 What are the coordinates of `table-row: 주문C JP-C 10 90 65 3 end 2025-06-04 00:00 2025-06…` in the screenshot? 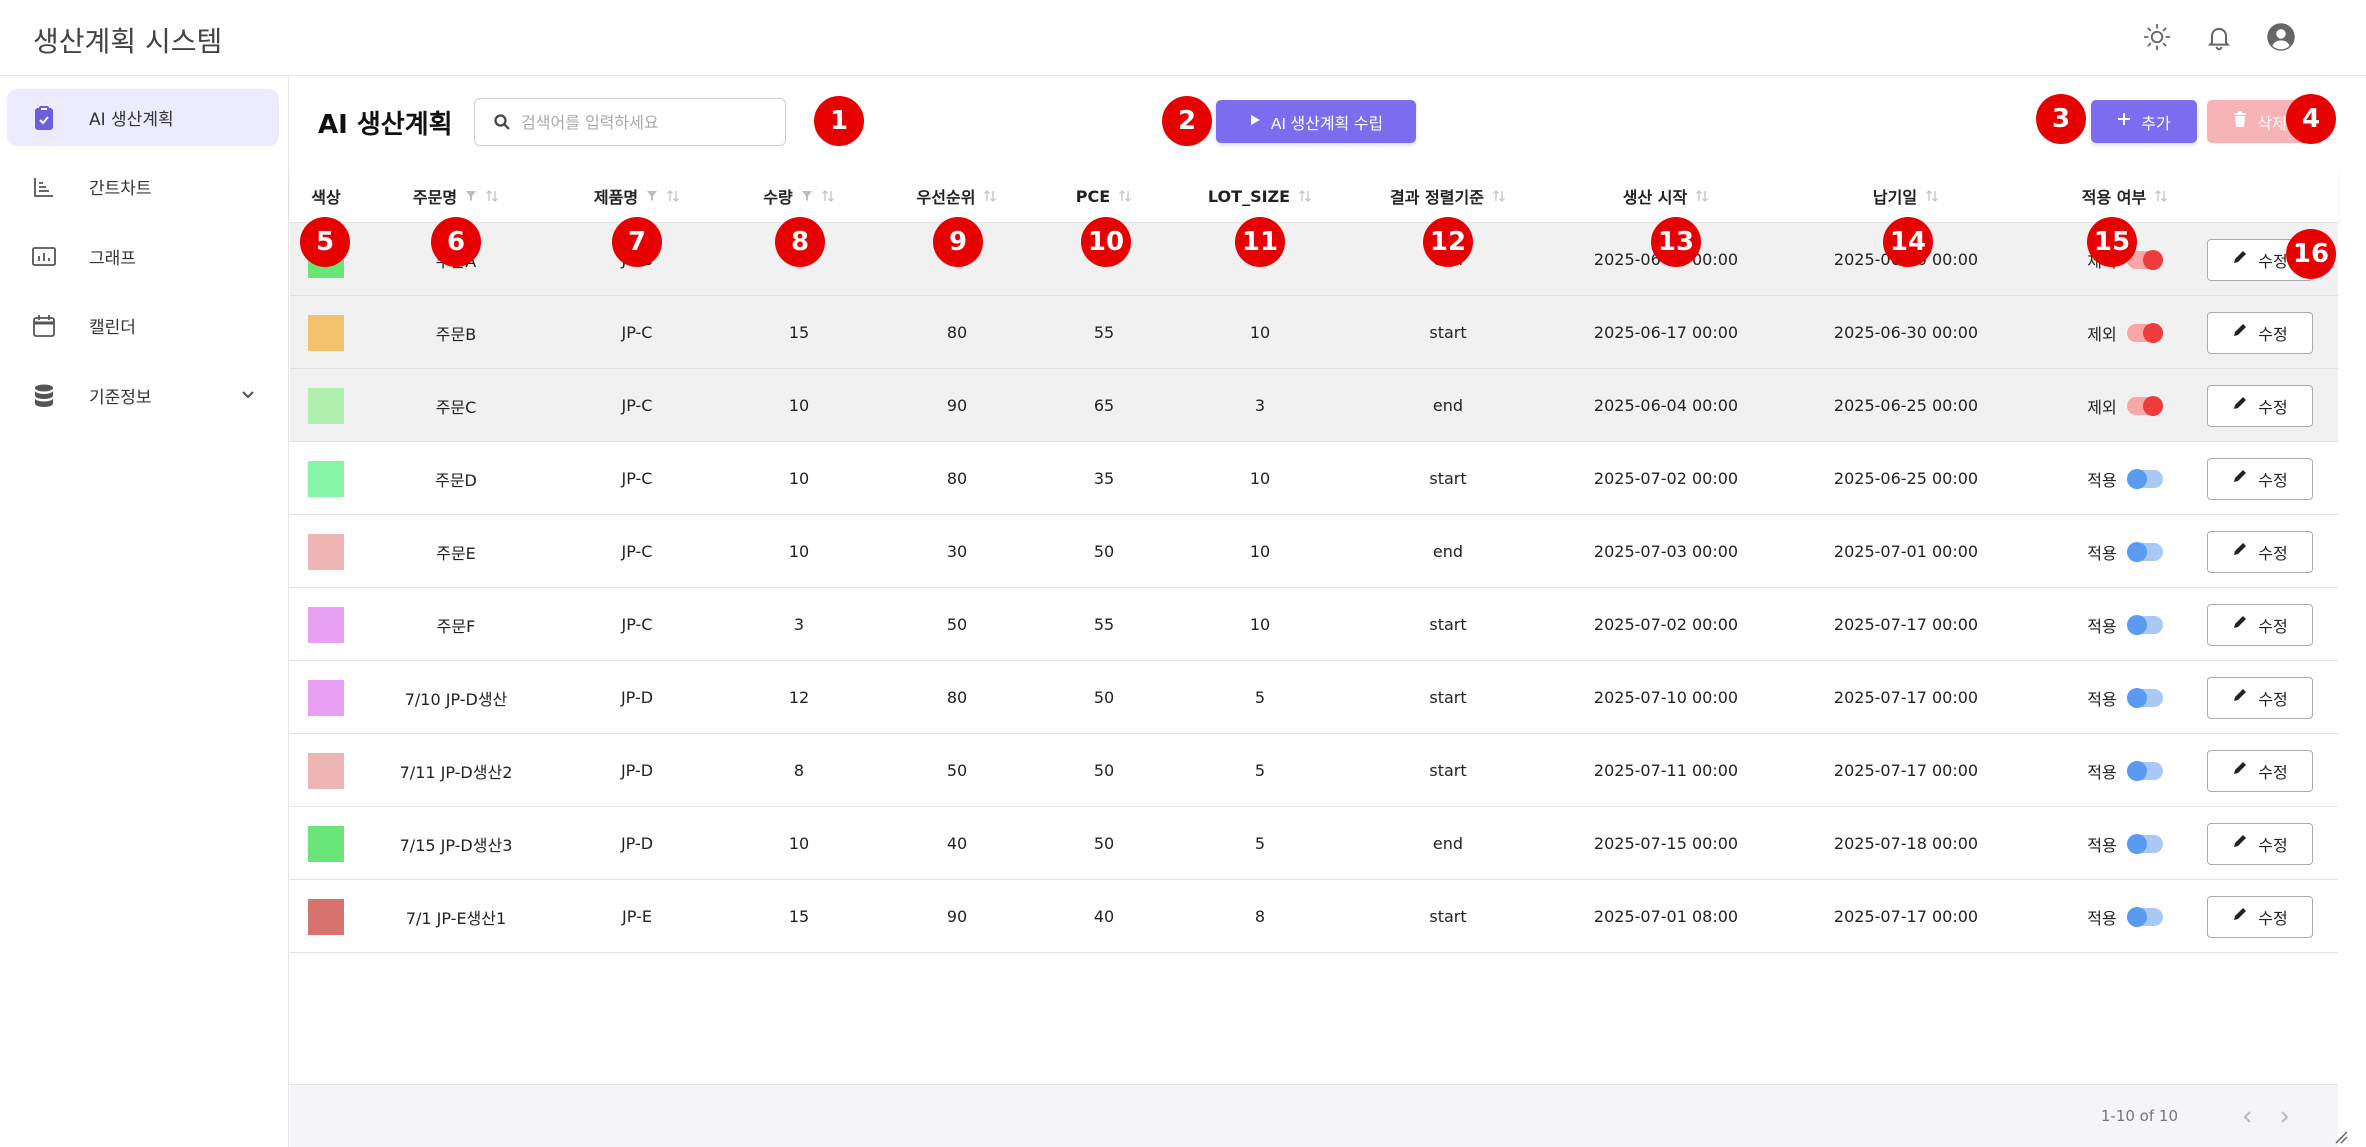 It's located at (1314, 405).